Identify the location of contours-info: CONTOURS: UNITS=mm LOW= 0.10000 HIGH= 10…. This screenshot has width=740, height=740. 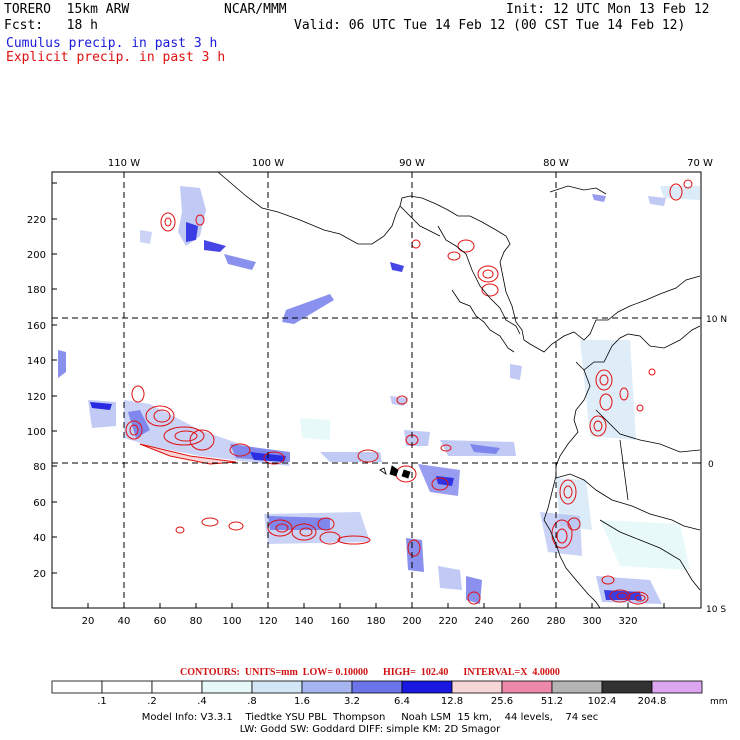
(370, 672).